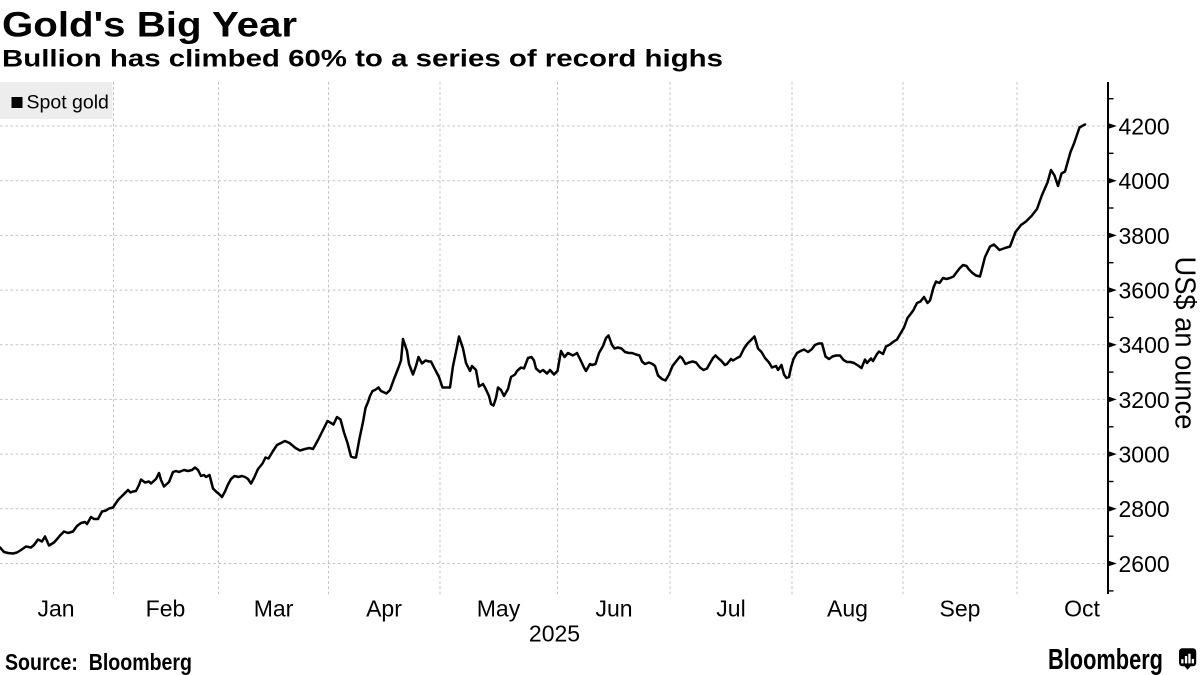 Image resolution: width=1200 pixels, height=675 pixels. Describe the element at coordinates (1184, 343) in the screenshot. I see `svg-text: US$ an ounce` at that location.